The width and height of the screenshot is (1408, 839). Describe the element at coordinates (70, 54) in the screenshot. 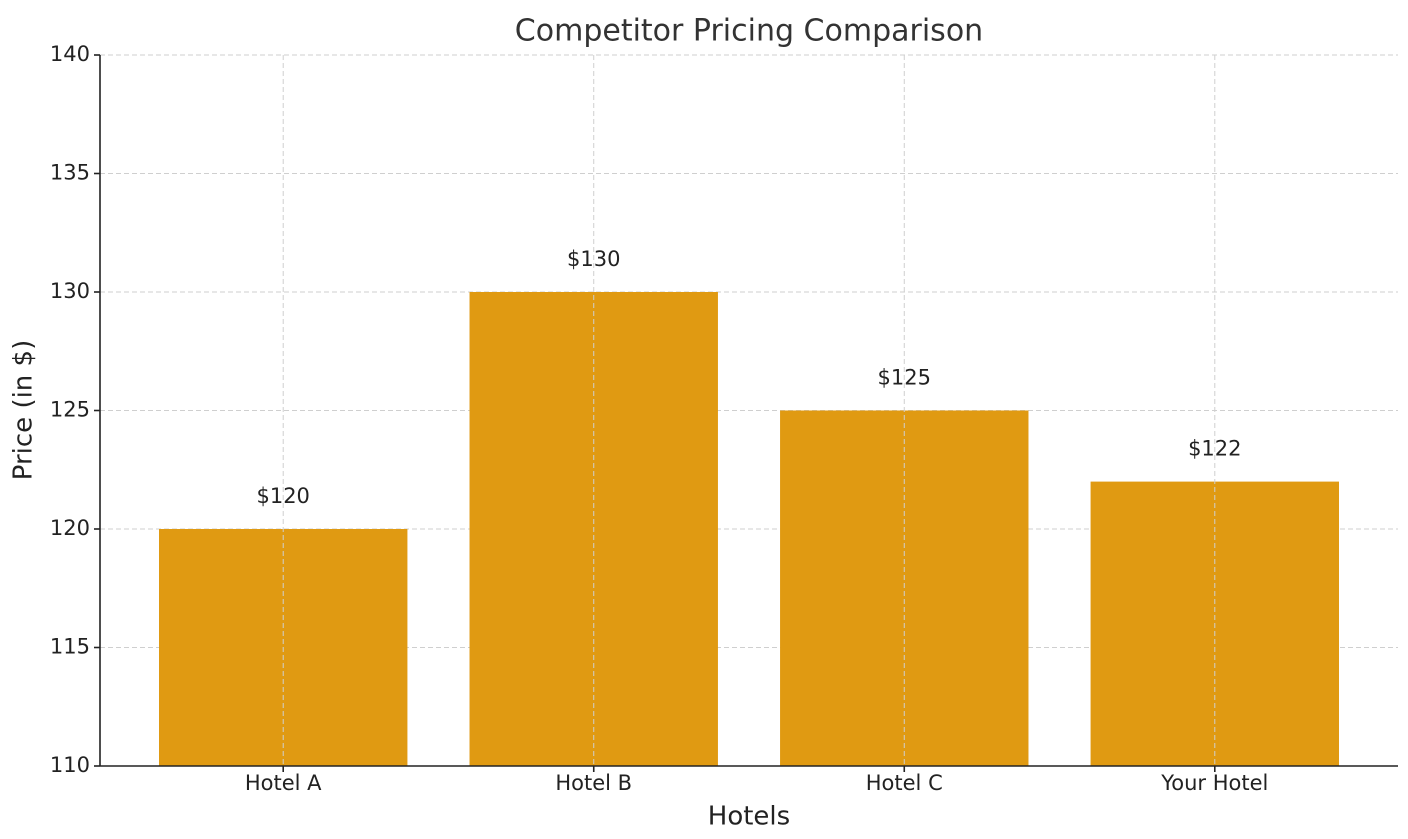

I see `y-tick-label: 140` at that location.